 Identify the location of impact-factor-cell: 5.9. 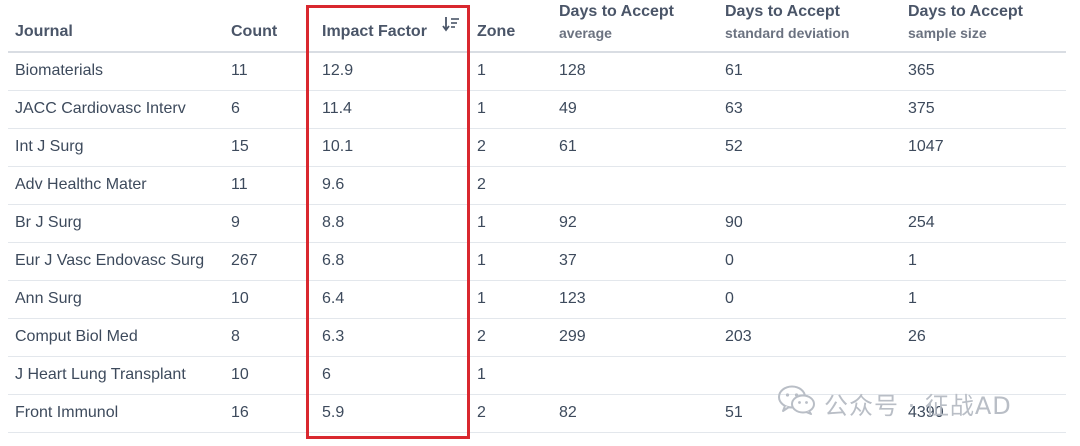
(392, 413).